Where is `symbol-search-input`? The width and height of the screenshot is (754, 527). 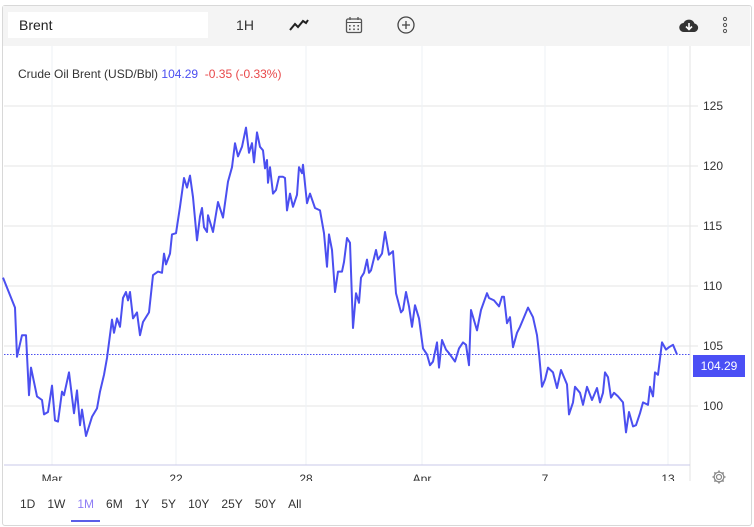
symbol-search-input is located at coordinates (108, 25).